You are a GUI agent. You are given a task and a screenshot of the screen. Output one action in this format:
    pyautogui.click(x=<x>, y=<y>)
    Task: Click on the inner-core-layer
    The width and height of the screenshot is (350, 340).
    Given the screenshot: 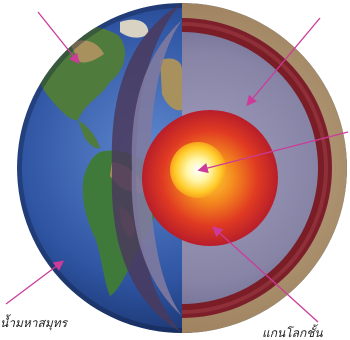 What is the action you would take?
    pyautogui.click(x=198, y=170)
    